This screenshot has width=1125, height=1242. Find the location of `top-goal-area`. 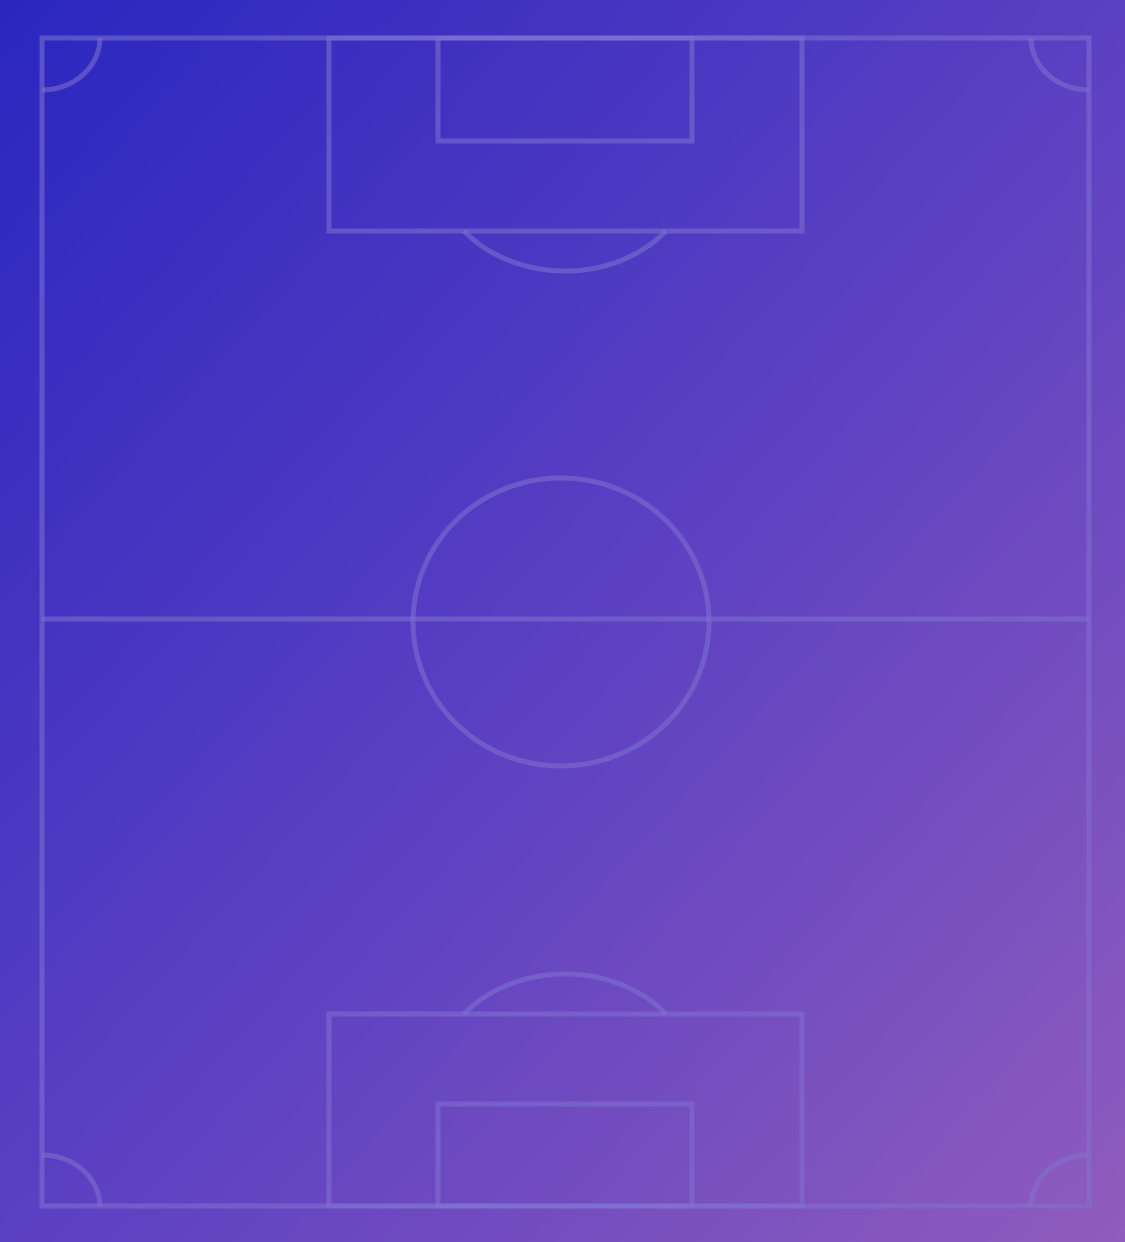

top-goal-area is located at coordinates (565, 89).